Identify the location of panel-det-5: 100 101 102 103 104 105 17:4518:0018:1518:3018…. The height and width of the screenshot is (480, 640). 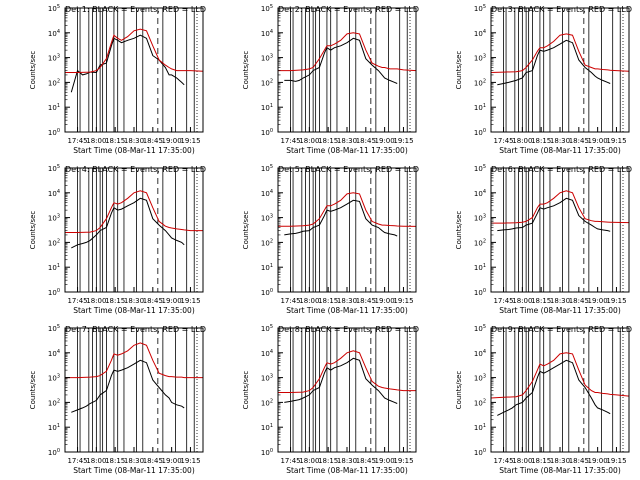
(330, 239).